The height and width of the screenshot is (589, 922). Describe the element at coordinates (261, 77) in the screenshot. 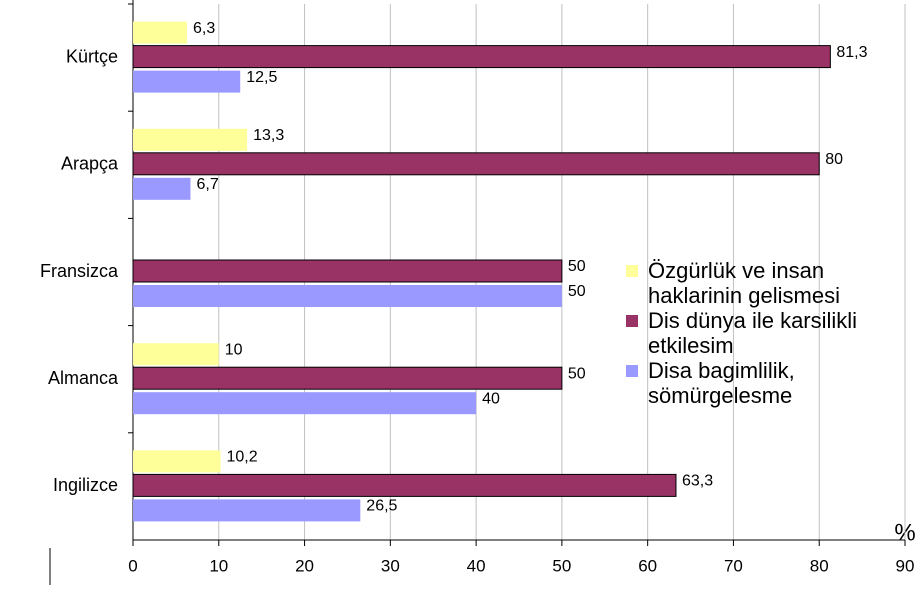

I see `value-label: 12,5` at that location.